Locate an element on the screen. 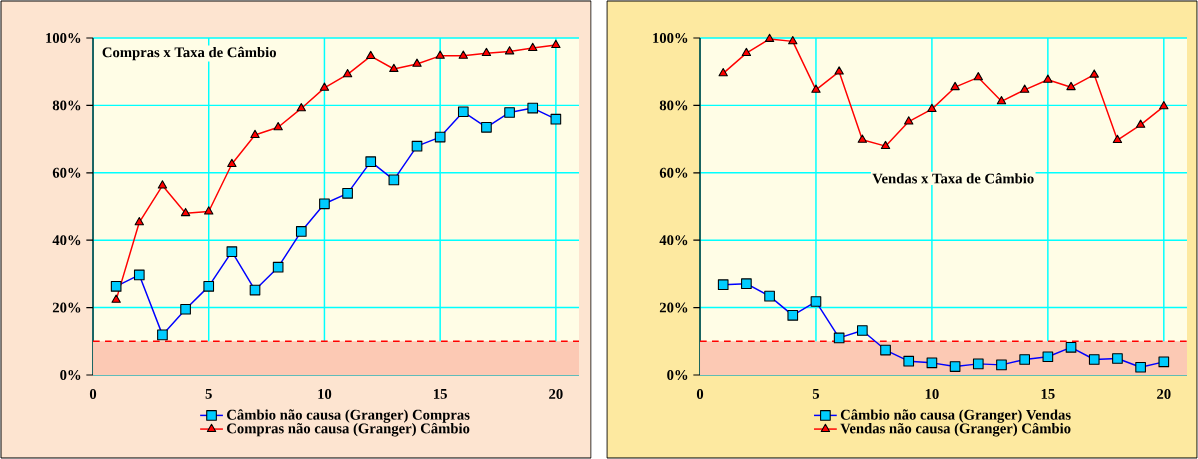 The width and height of the screenshot is (1198, 459). text: Compras x Taxa de Câmbio is located at coordinates (189, 53).